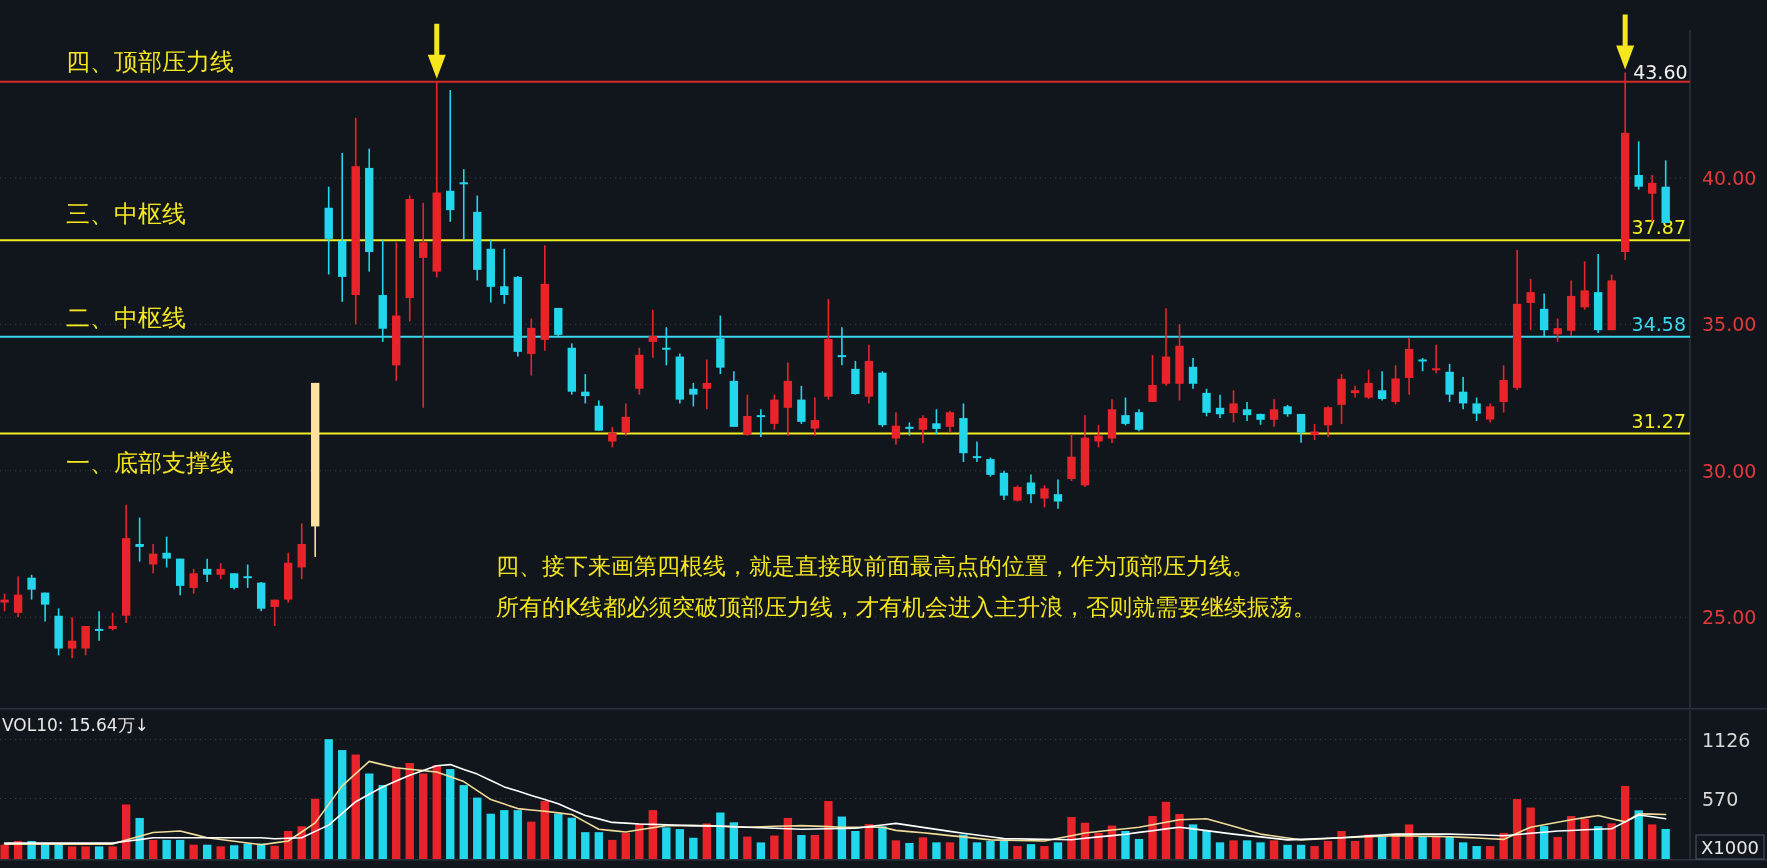 The image size is (1767, 868). Describe the element at coordinates (75, 724) in the screenshot. I see `annotation: VOL10: 15.64万↓` at that location.